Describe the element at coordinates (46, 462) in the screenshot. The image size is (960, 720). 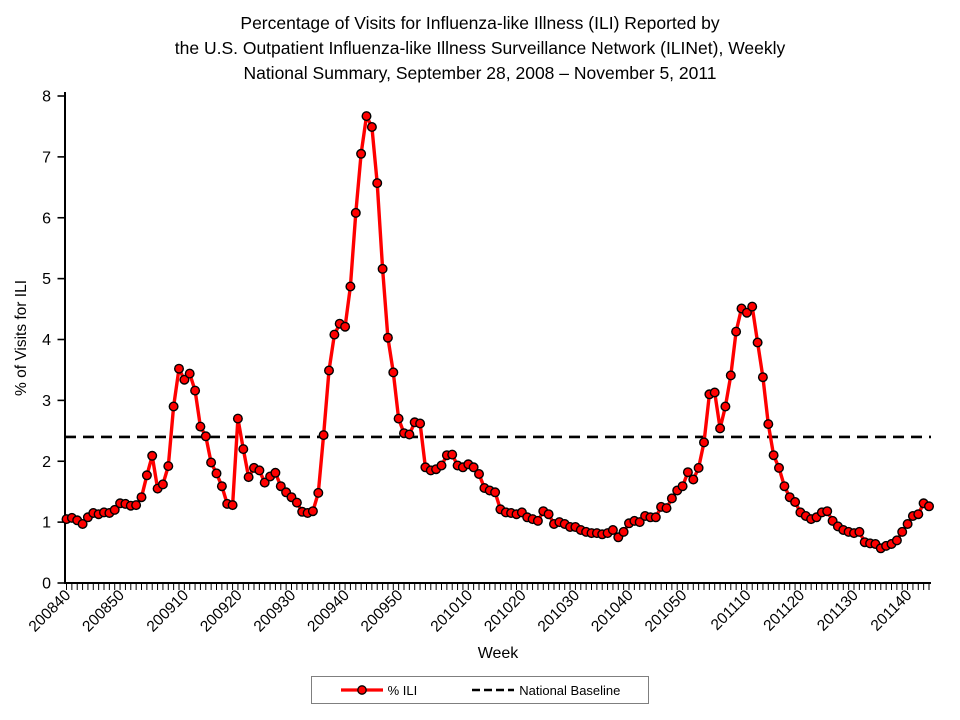
I see `svg-text: 2` at that location.